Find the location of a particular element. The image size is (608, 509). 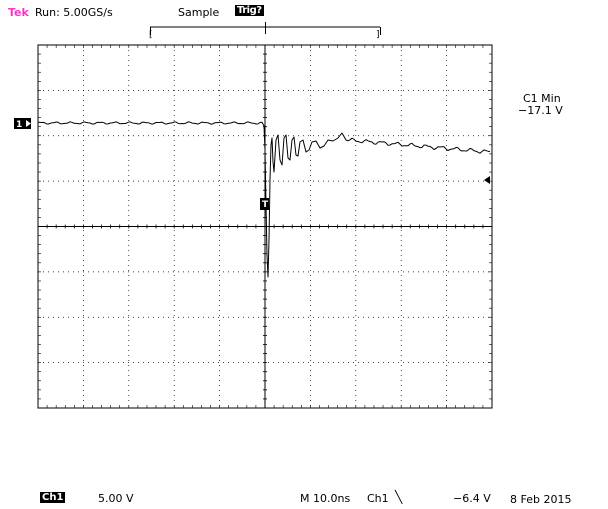

run-status: Run: 5.00GS/s is located at coordinates (74, 12).